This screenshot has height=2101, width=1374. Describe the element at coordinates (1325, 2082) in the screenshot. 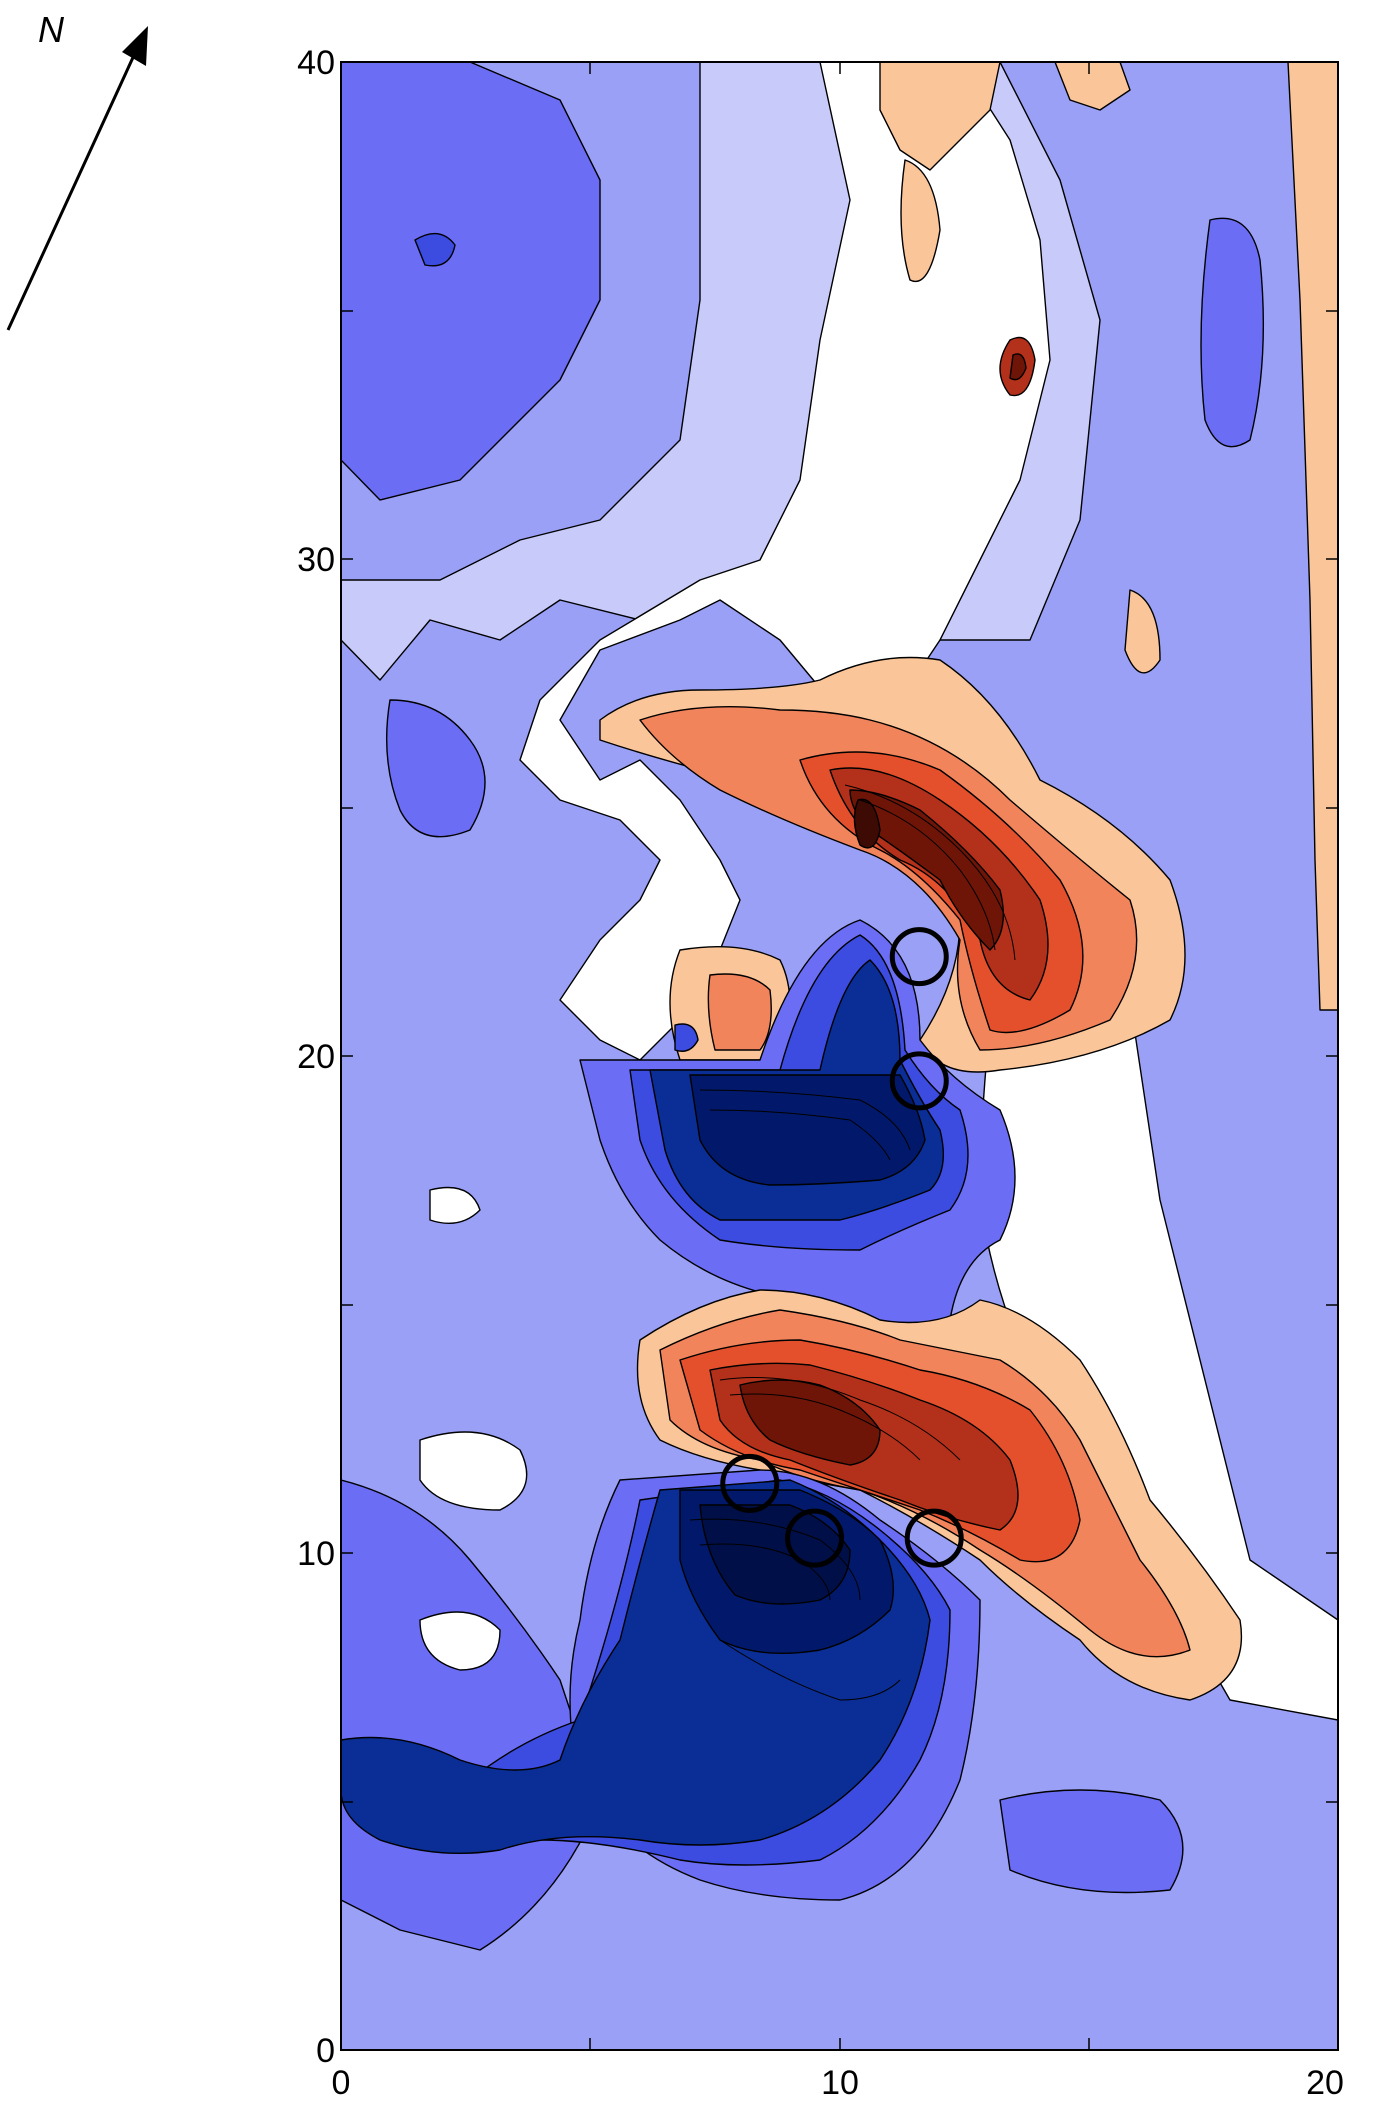

I see `x-tick-label-20: 20` at that location.